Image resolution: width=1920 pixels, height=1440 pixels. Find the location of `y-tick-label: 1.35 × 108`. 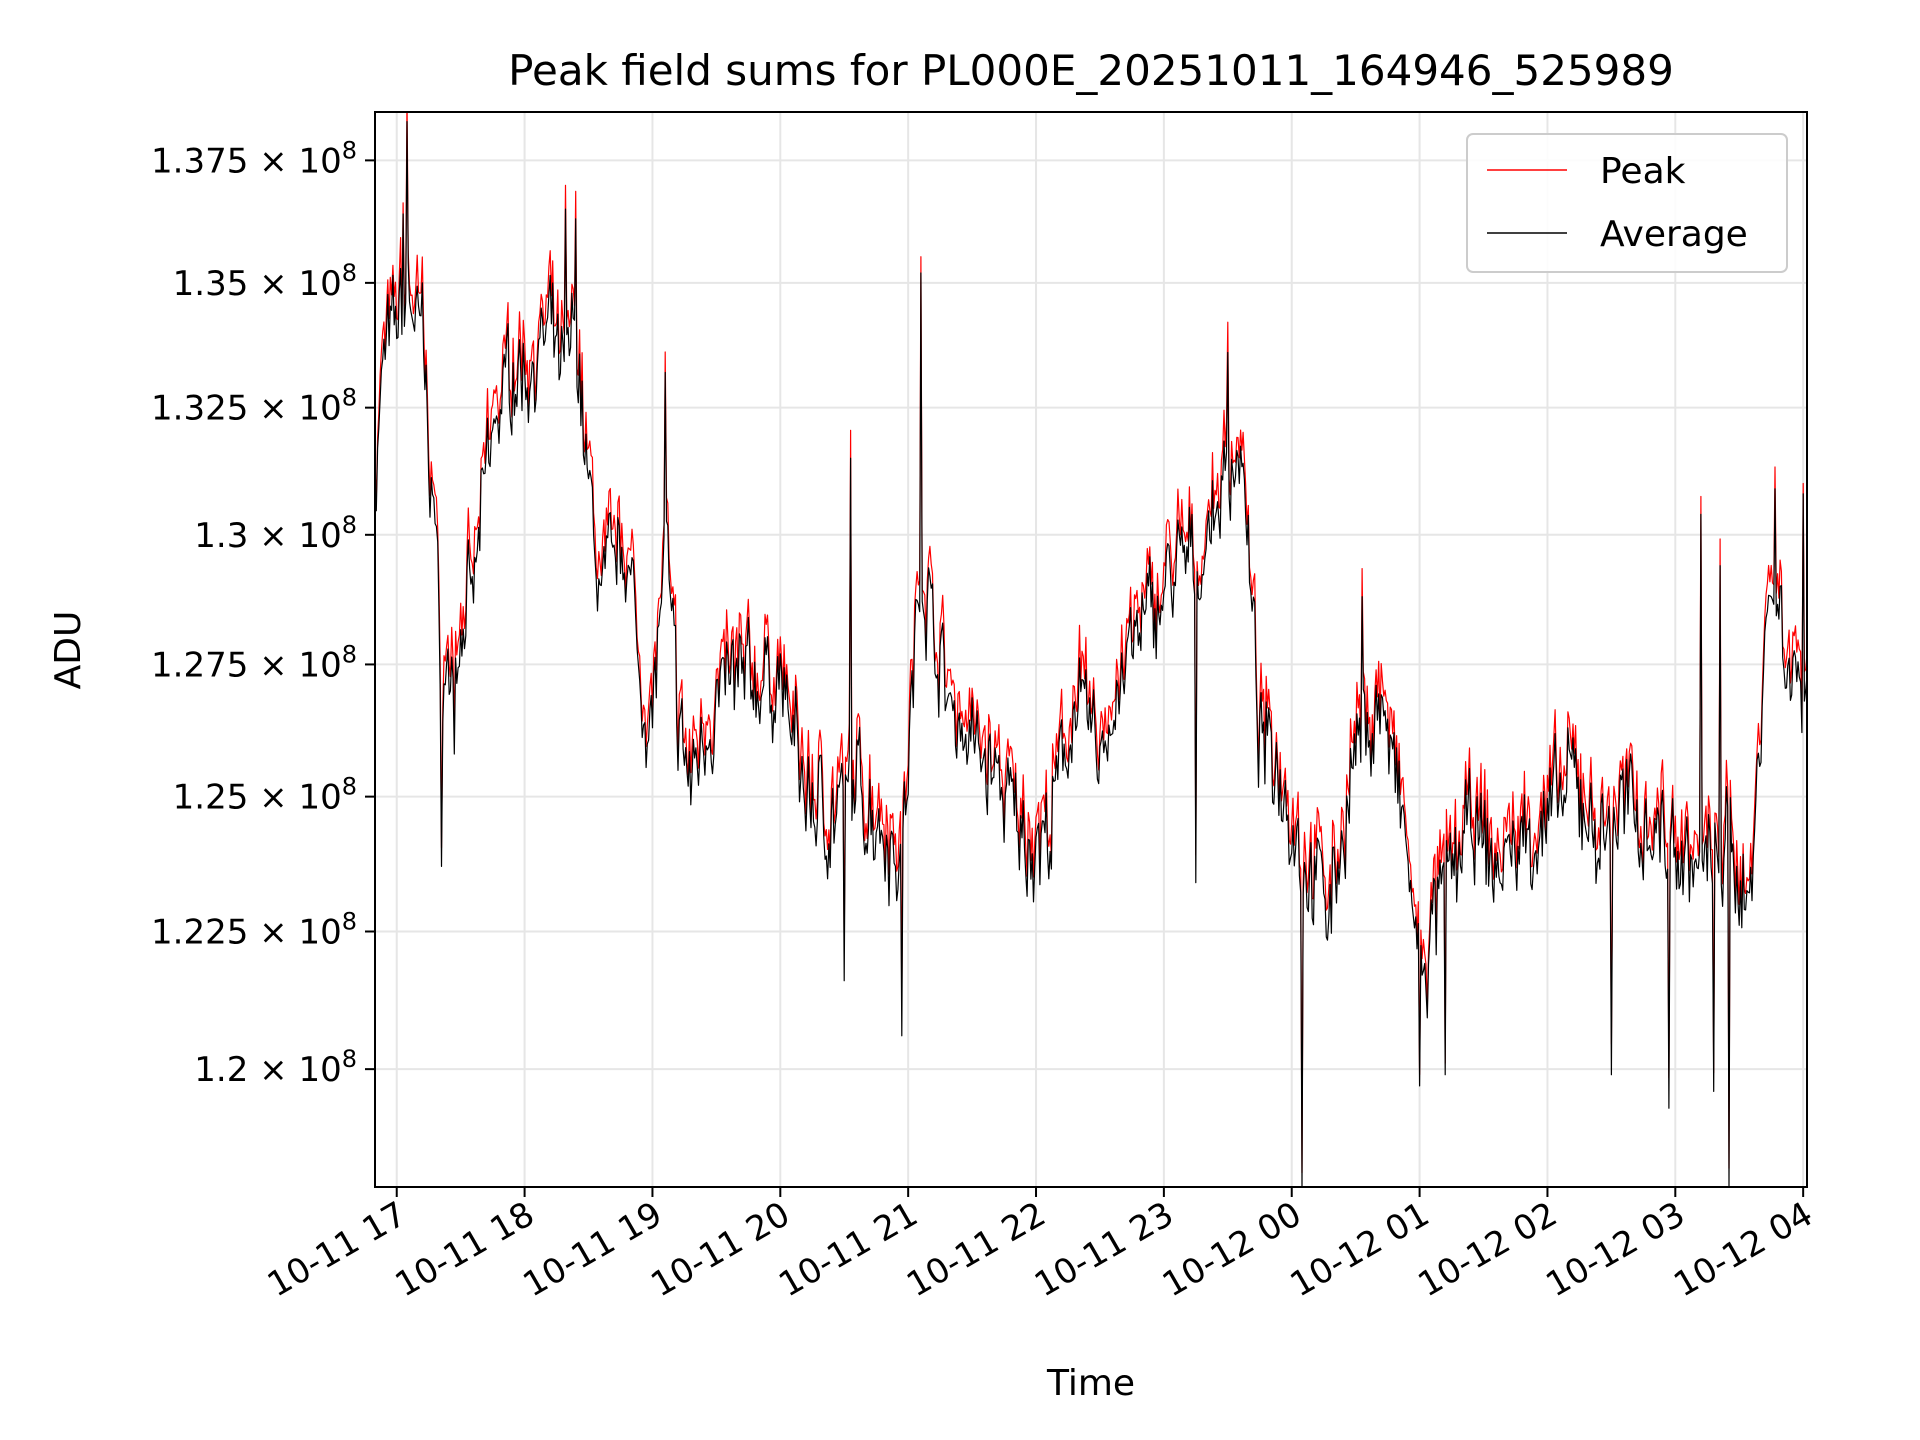

y-tick-label: 1.35 × 108 is located at coordinates (265, 281).